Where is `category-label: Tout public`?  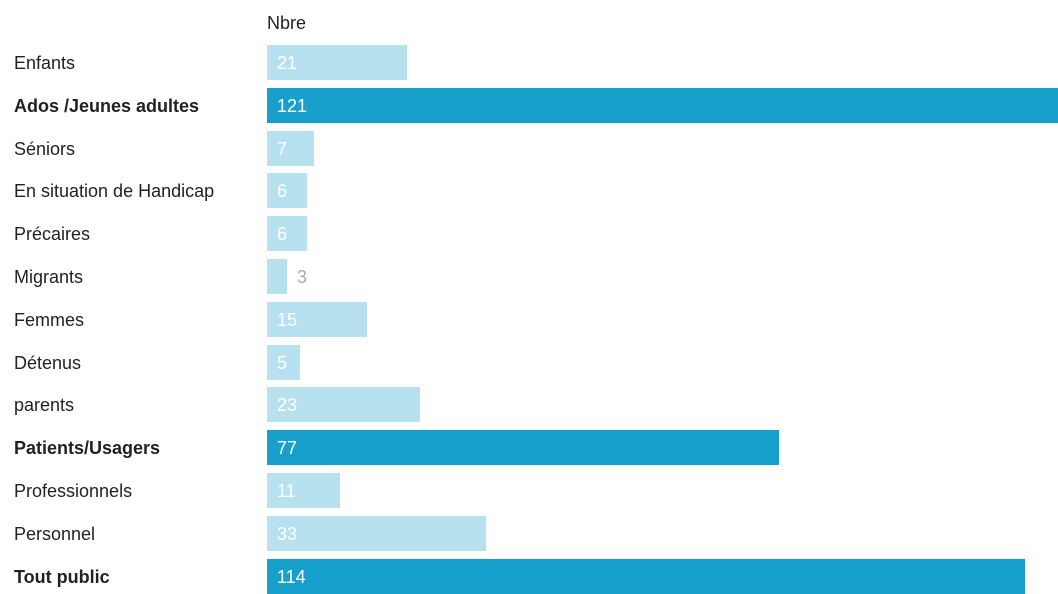
category-label: Tout public is located at coordinates (62, 577).